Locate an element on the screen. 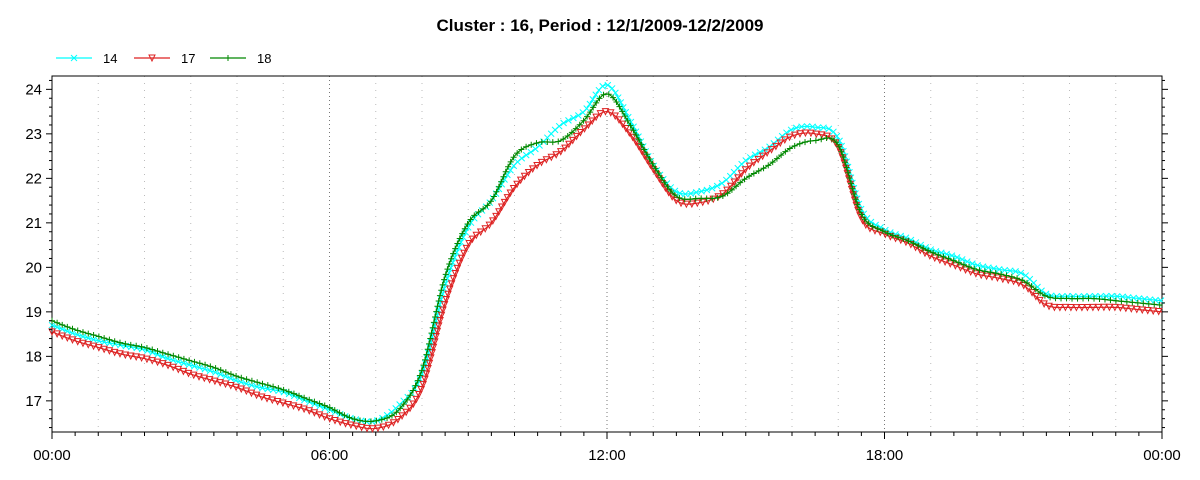 This screenshot has width=1200, height=480. x-tick-label: 00:00 is located at coordinates (52, 455).